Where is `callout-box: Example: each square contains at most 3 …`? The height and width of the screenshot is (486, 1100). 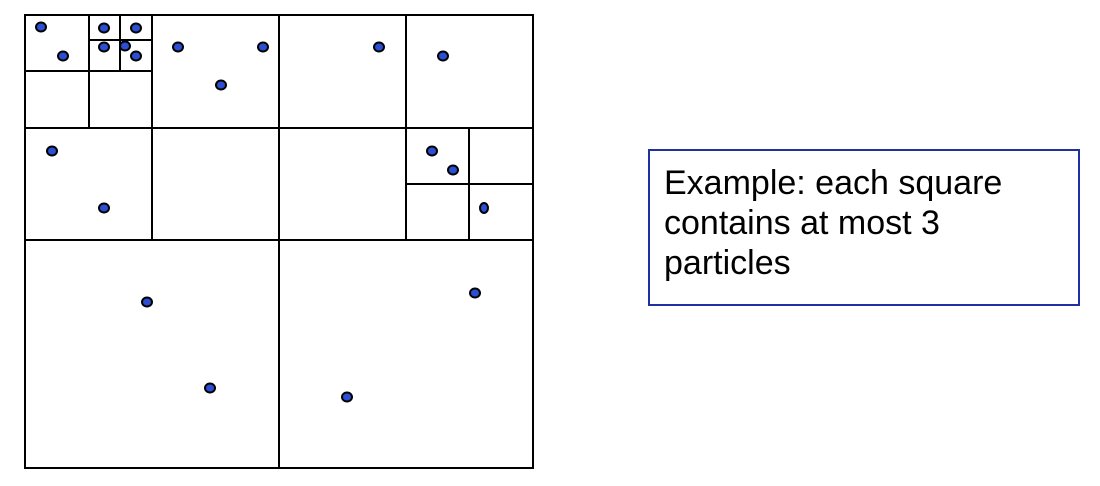 callout-box: Example: each square contains at most 3 … is located at coordinates (864, 227).